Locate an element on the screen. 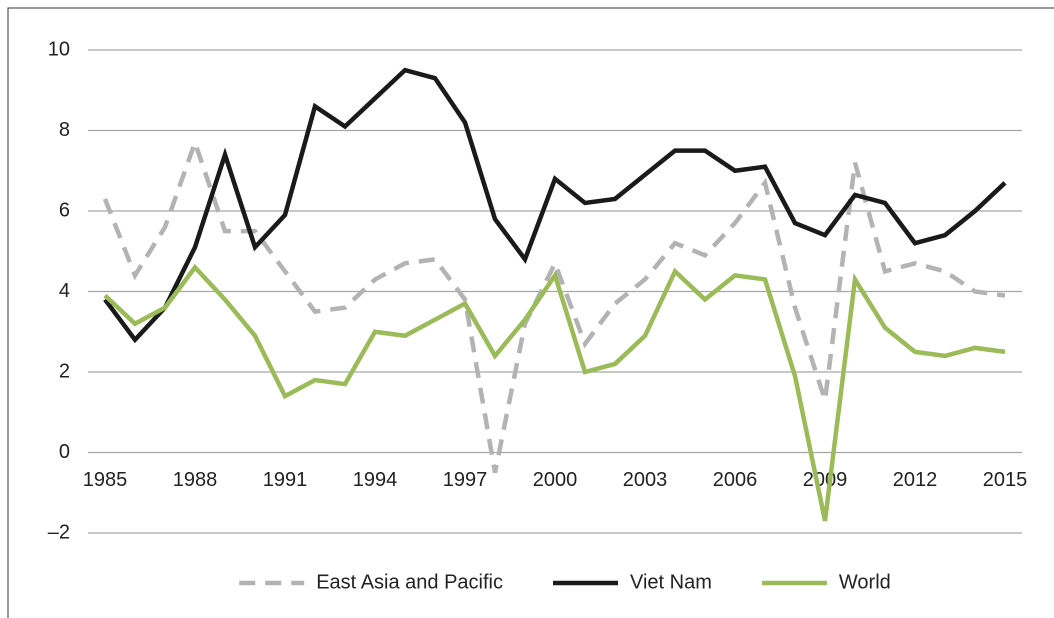 This screenshot has height=618, width=1054. x-tick-label: 2003 is located at coordinates (645, 480).